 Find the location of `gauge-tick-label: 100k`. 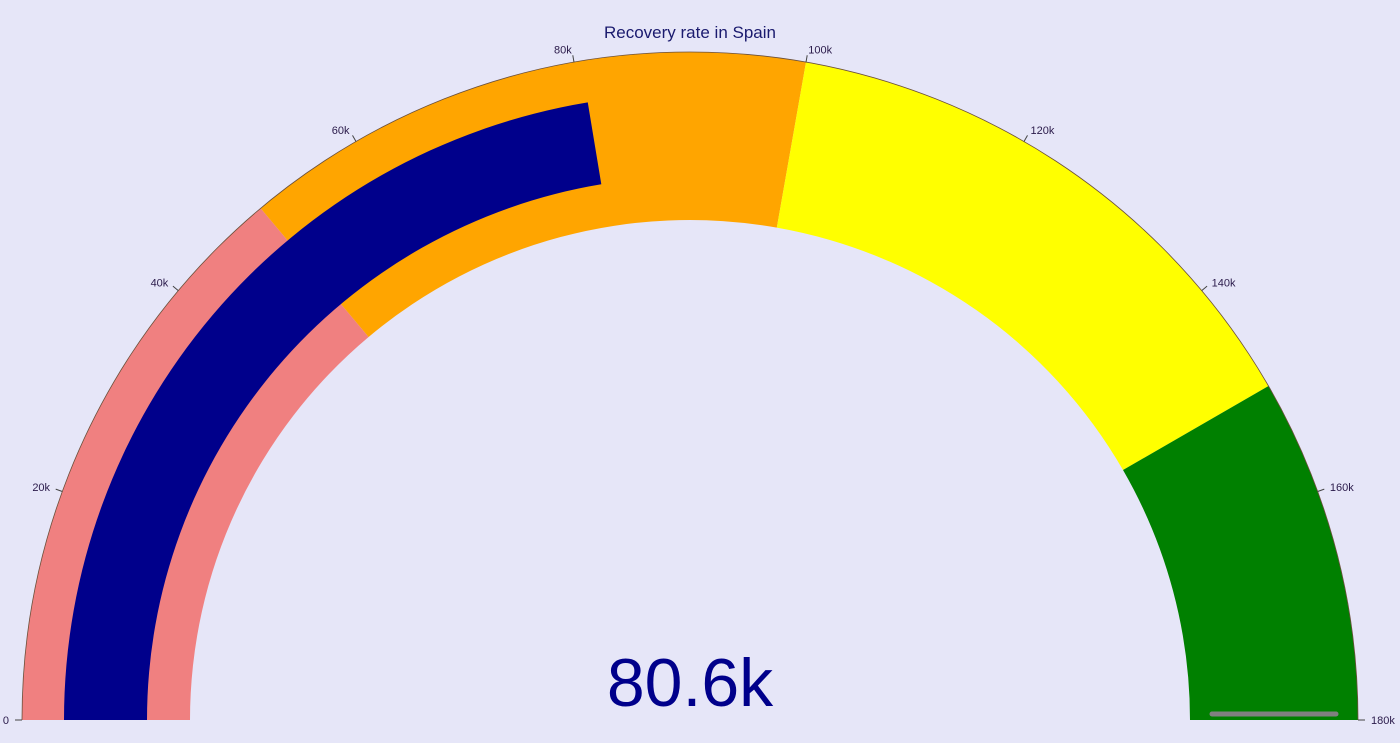

gauge-tick-label: 100k is located at coordinates (820, 50).